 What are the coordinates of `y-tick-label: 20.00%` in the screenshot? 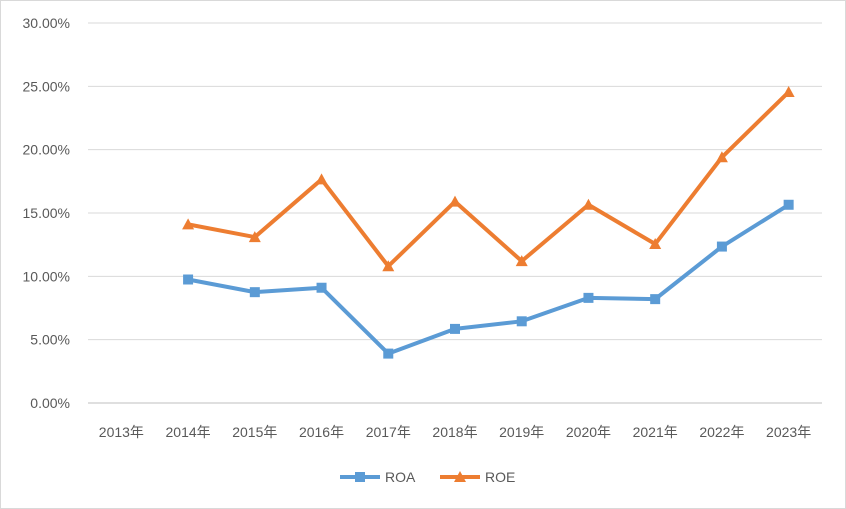 It's located at (46, 150).